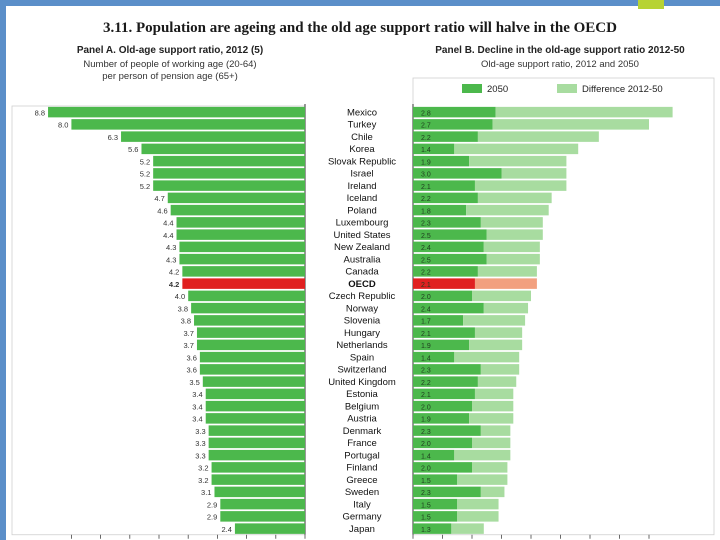 This screenshot has width=720, height=540. Describe the element at coordinates (162, 210) in the screenshot. I see `panel-a-value-label: 4.6` at that location.